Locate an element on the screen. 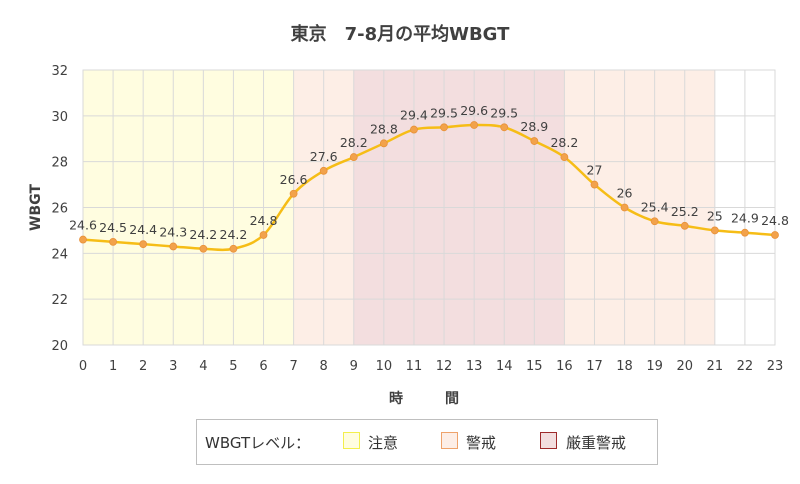  y-axis-title: WBGT is located at coordinates (36, 207).